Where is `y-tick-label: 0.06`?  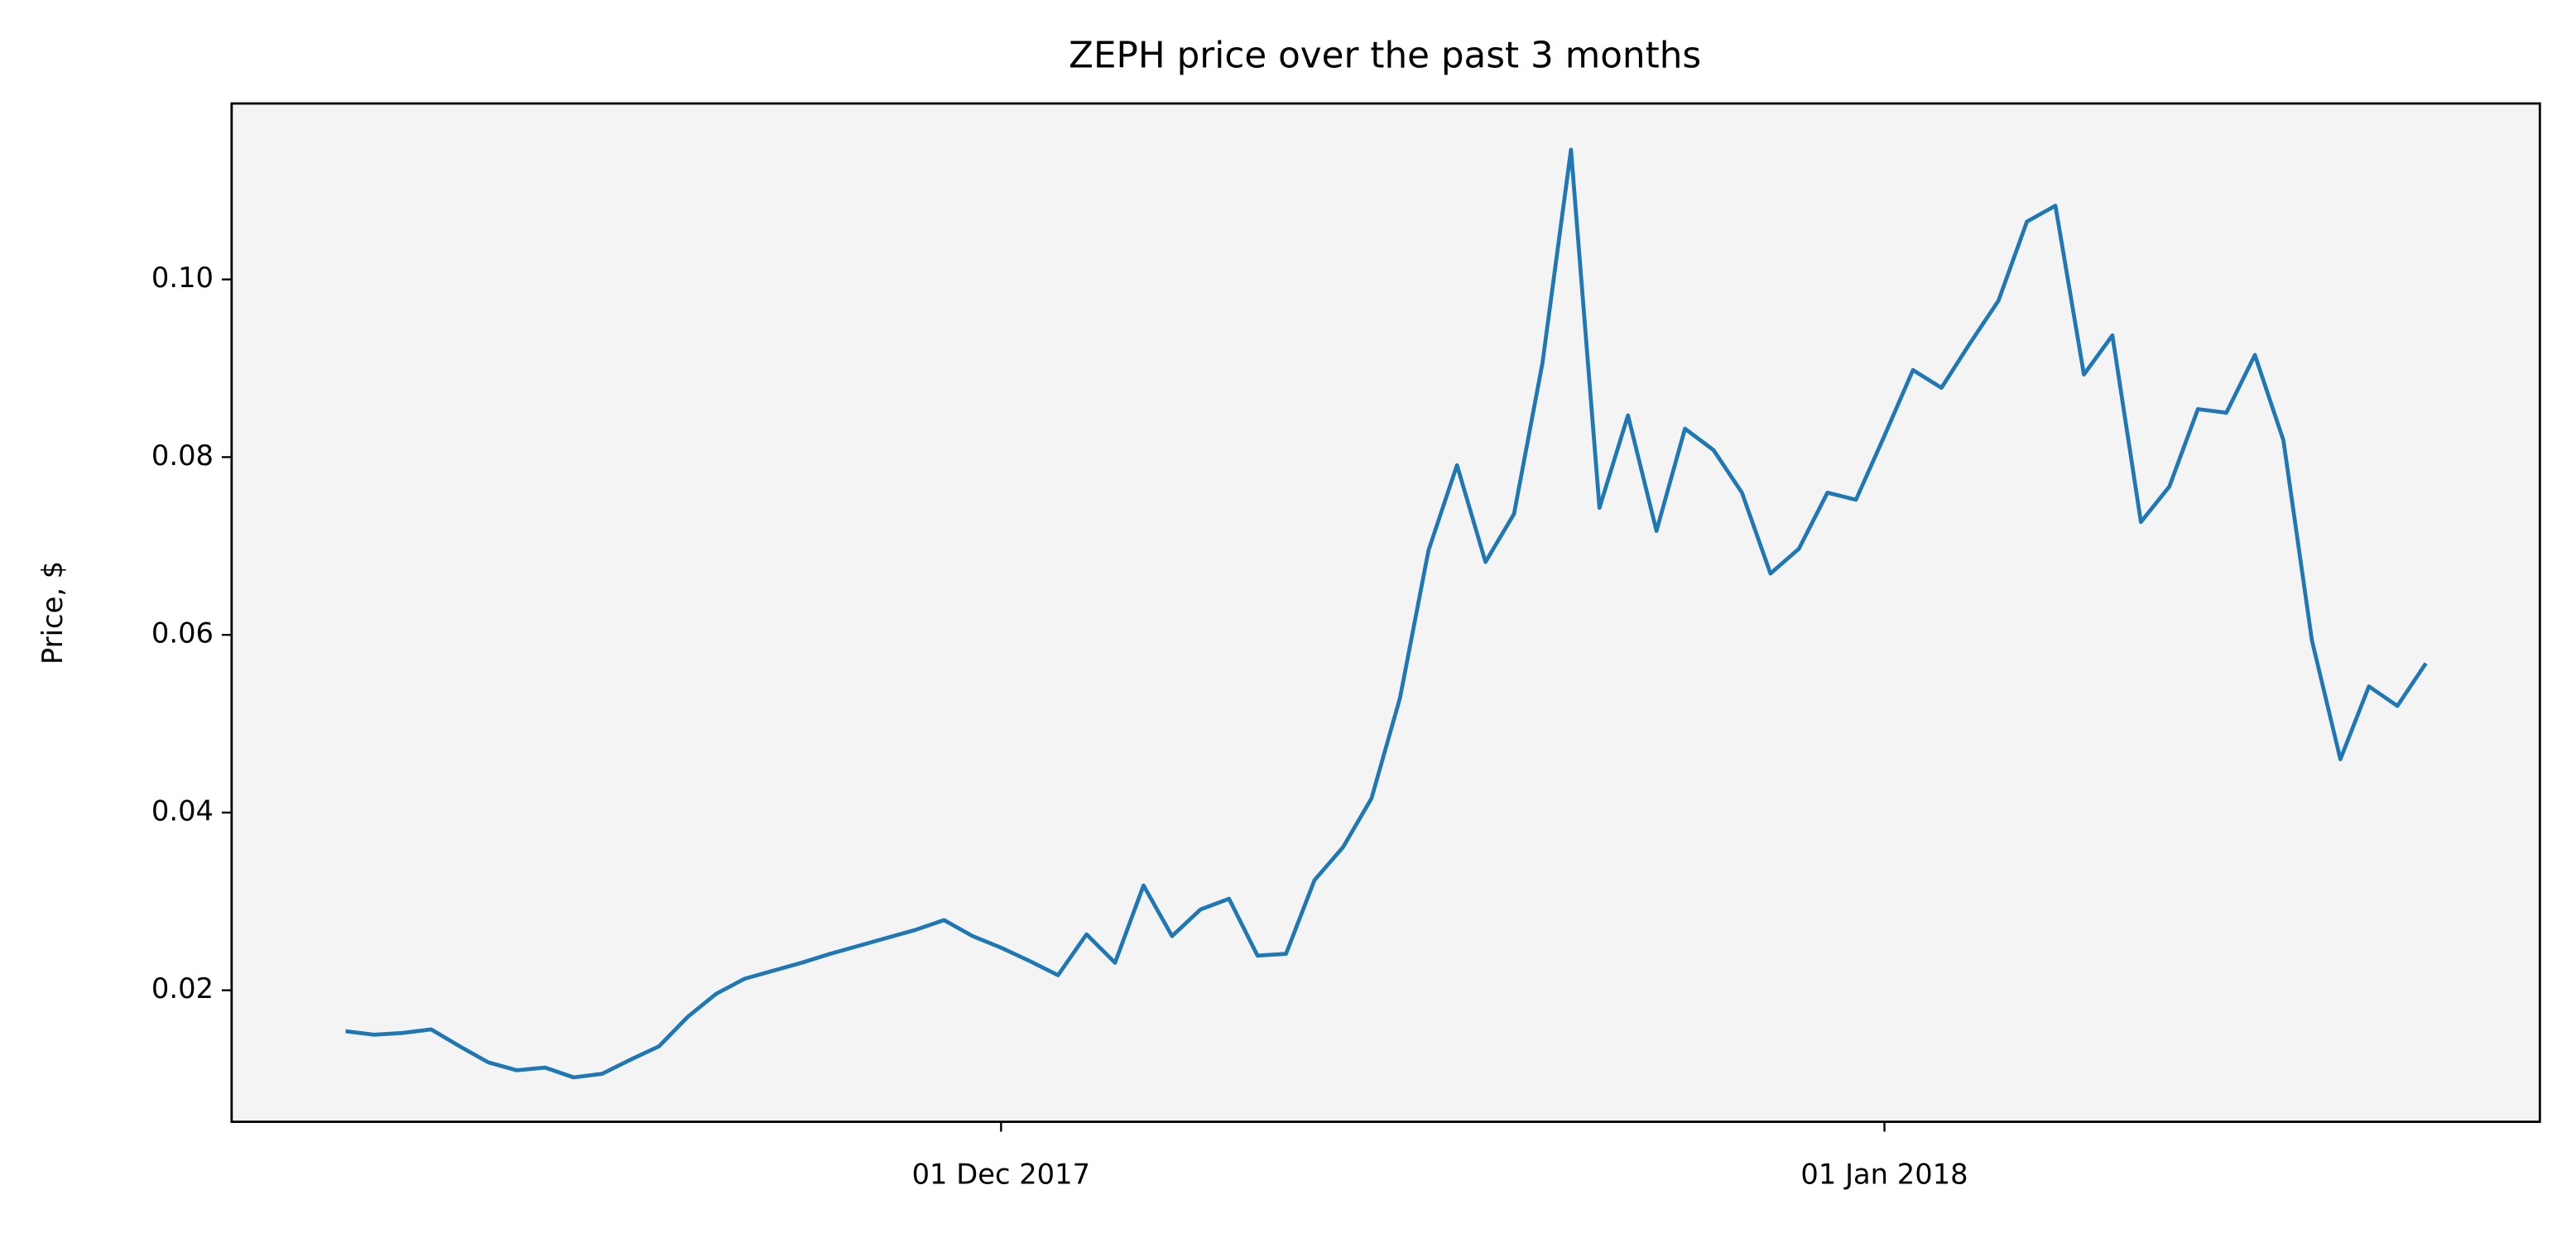 y-tick-label: 0.06 is located at coordinates (182, 633).